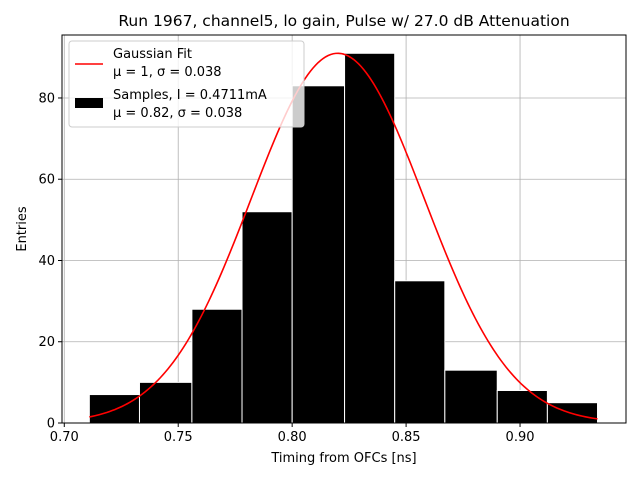 This screenshot has width=640, height=485. What do you see at coordinates (46, 261) in the screenshot?
I see `y-tick-label: 40` at bounding box center [46, 261].